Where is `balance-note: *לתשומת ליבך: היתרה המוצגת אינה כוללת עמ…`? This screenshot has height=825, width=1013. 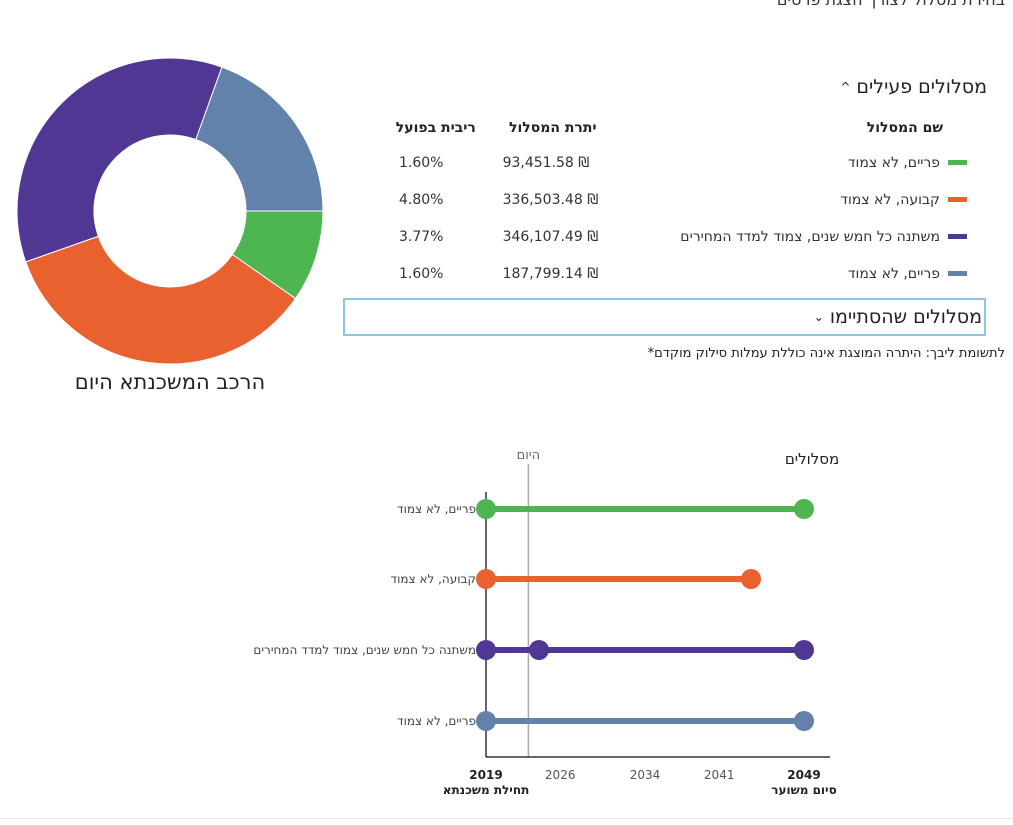
balance-note: *לתשומת ליבך: היתרה המוצגת אינה כוללת עמ… is located at coordinates (826, 353).